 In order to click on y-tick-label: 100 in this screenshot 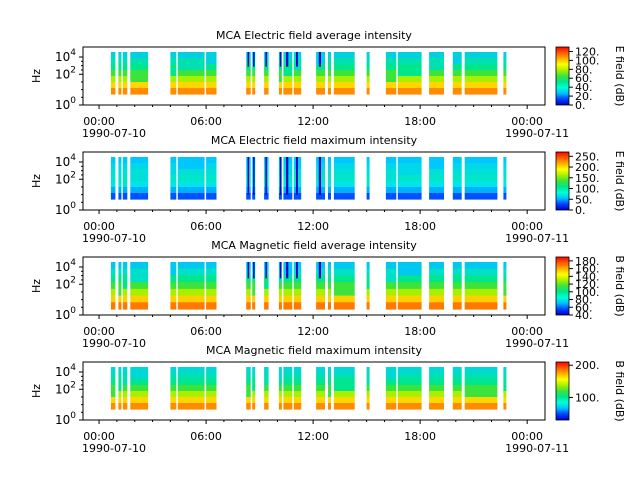, I will do `click(65, 209)`.